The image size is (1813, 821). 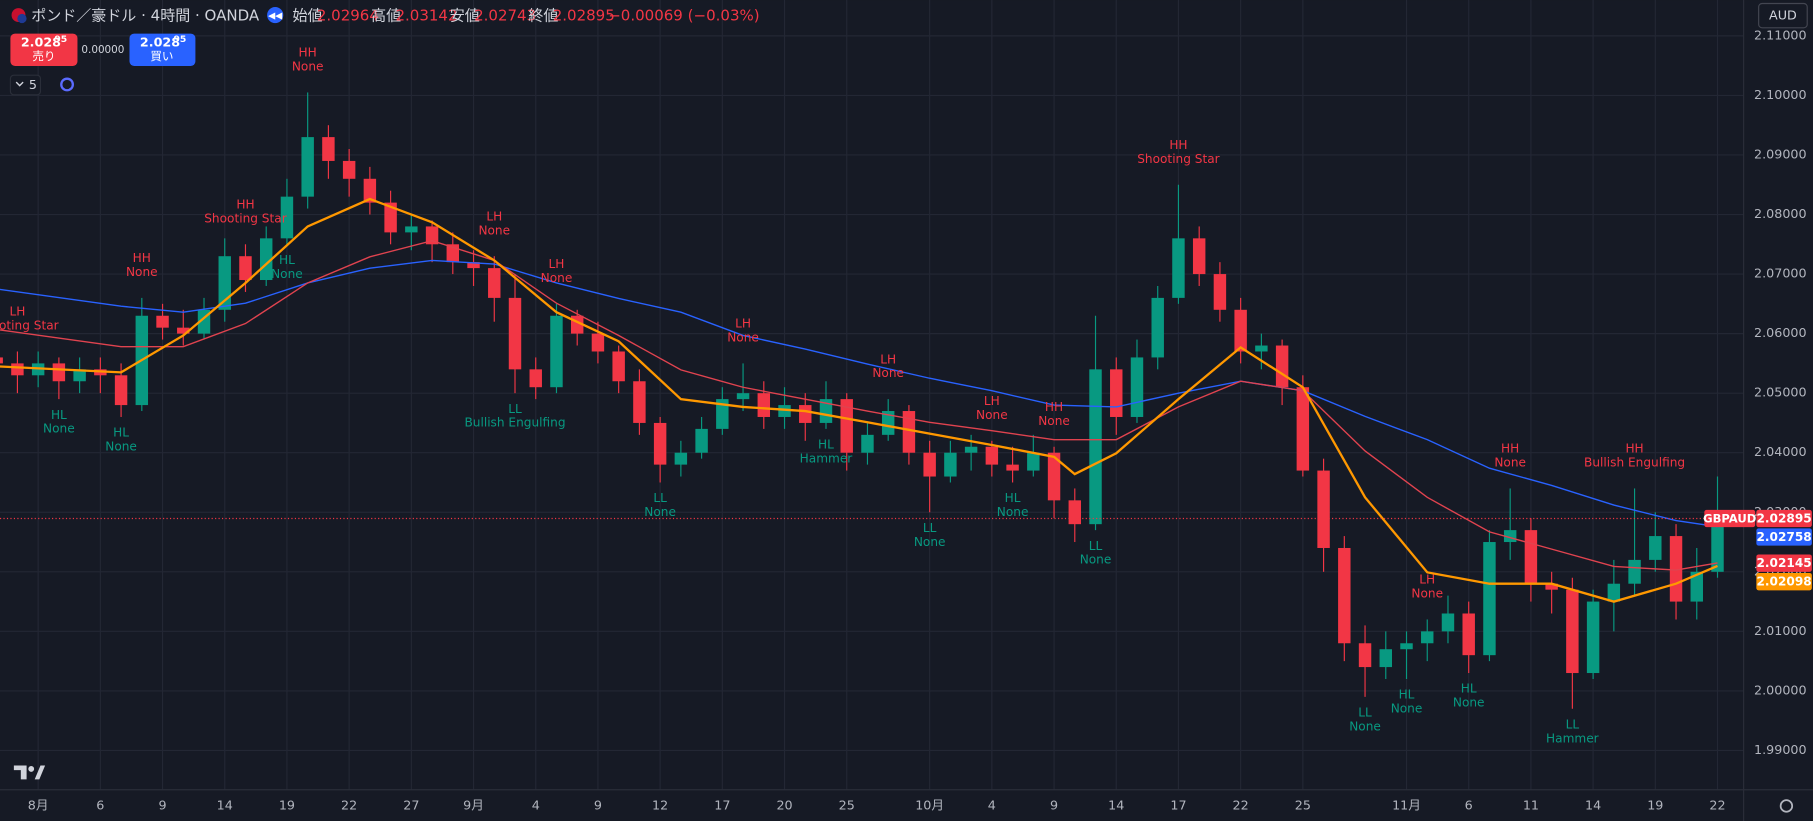 I want to click on y-tick-label: 2.06000, so click(x=1780, y=332).